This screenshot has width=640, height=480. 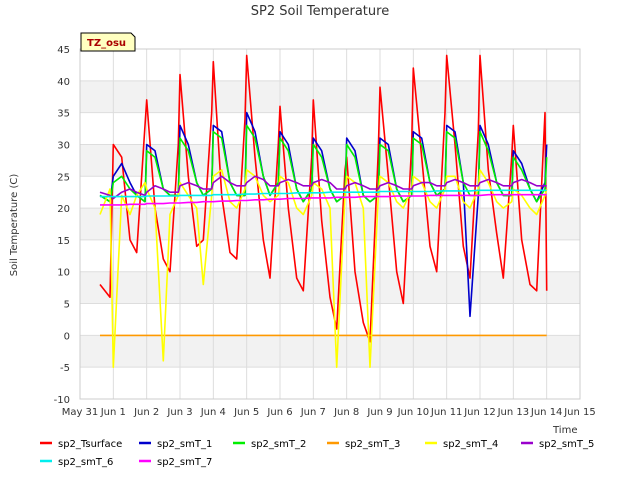 I want to click on legend-label: sp2_smT_1, so click(x=184, y=444).